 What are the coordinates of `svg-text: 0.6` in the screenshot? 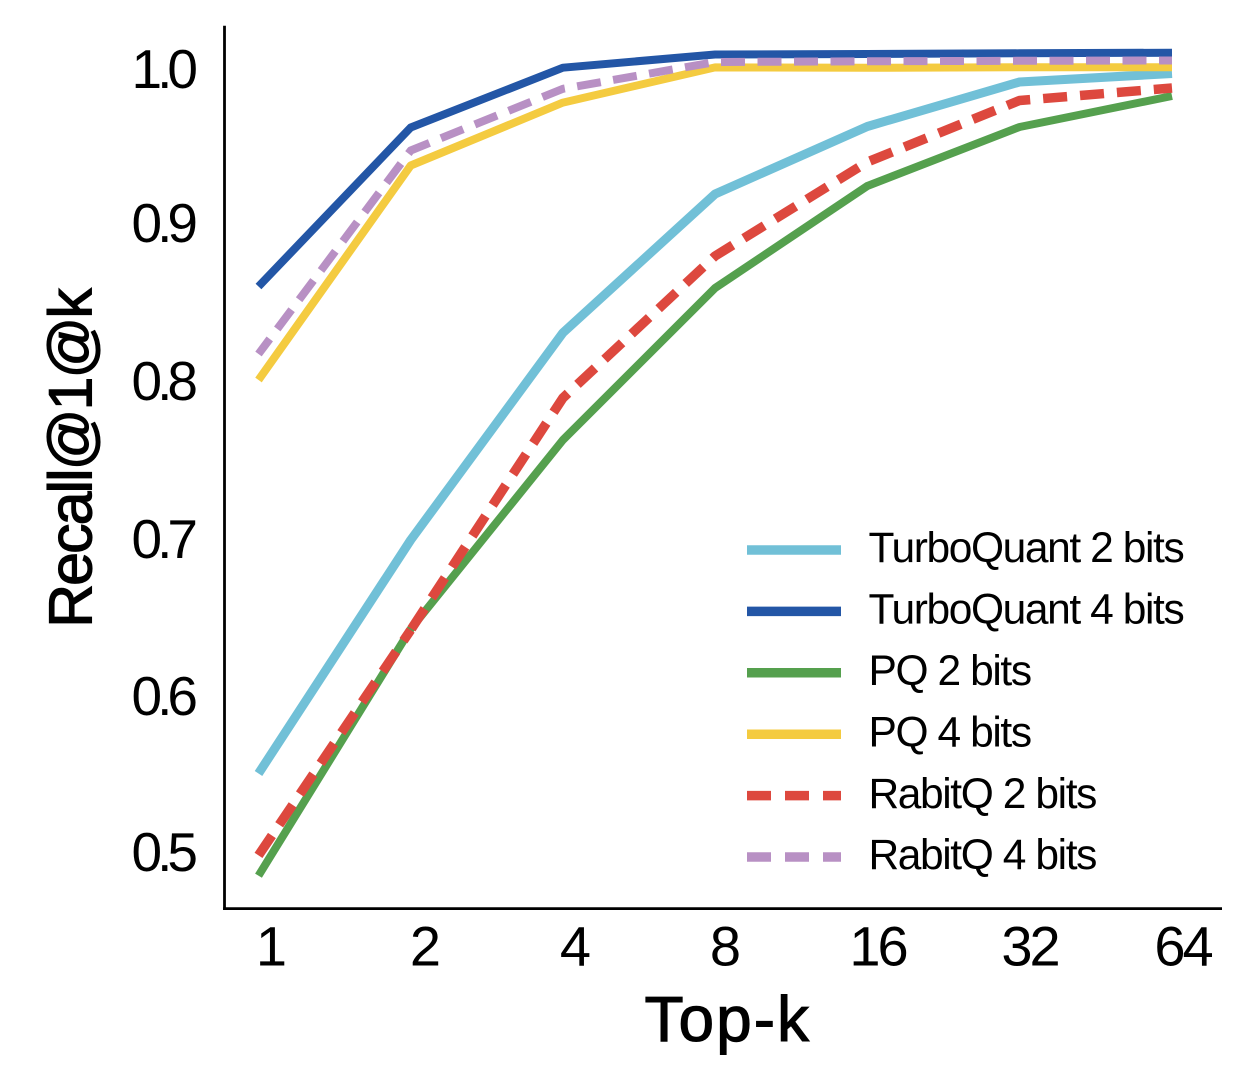 It's located at (164, 696).